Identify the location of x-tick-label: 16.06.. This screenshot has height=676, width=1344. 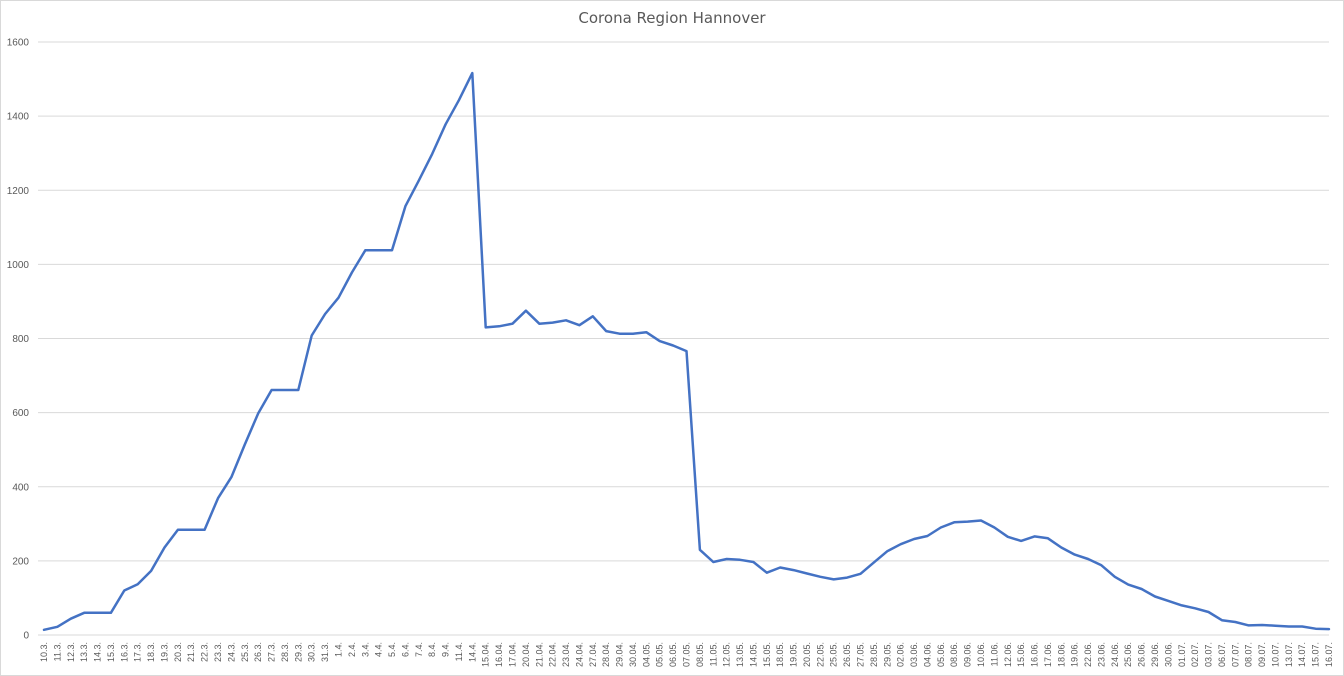
(1035, 654).